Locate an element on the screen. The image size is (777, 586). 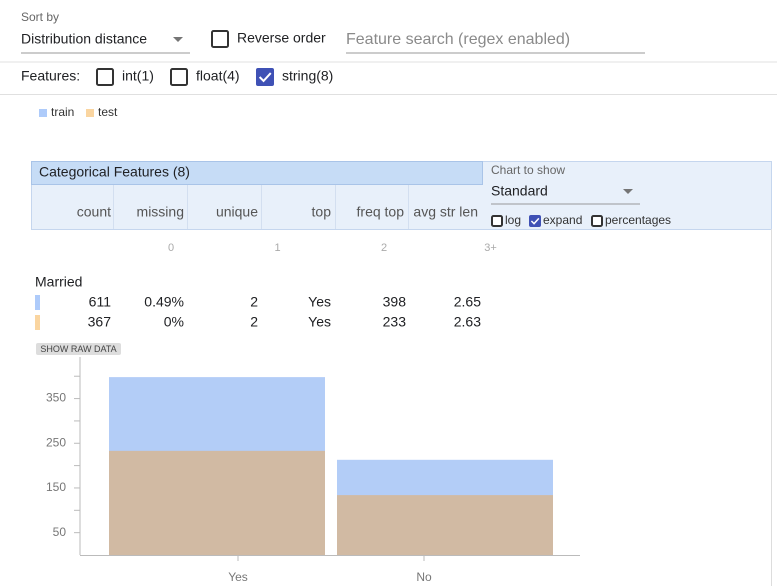
y-tick-label: 50 is located at coordinates (60, 532).